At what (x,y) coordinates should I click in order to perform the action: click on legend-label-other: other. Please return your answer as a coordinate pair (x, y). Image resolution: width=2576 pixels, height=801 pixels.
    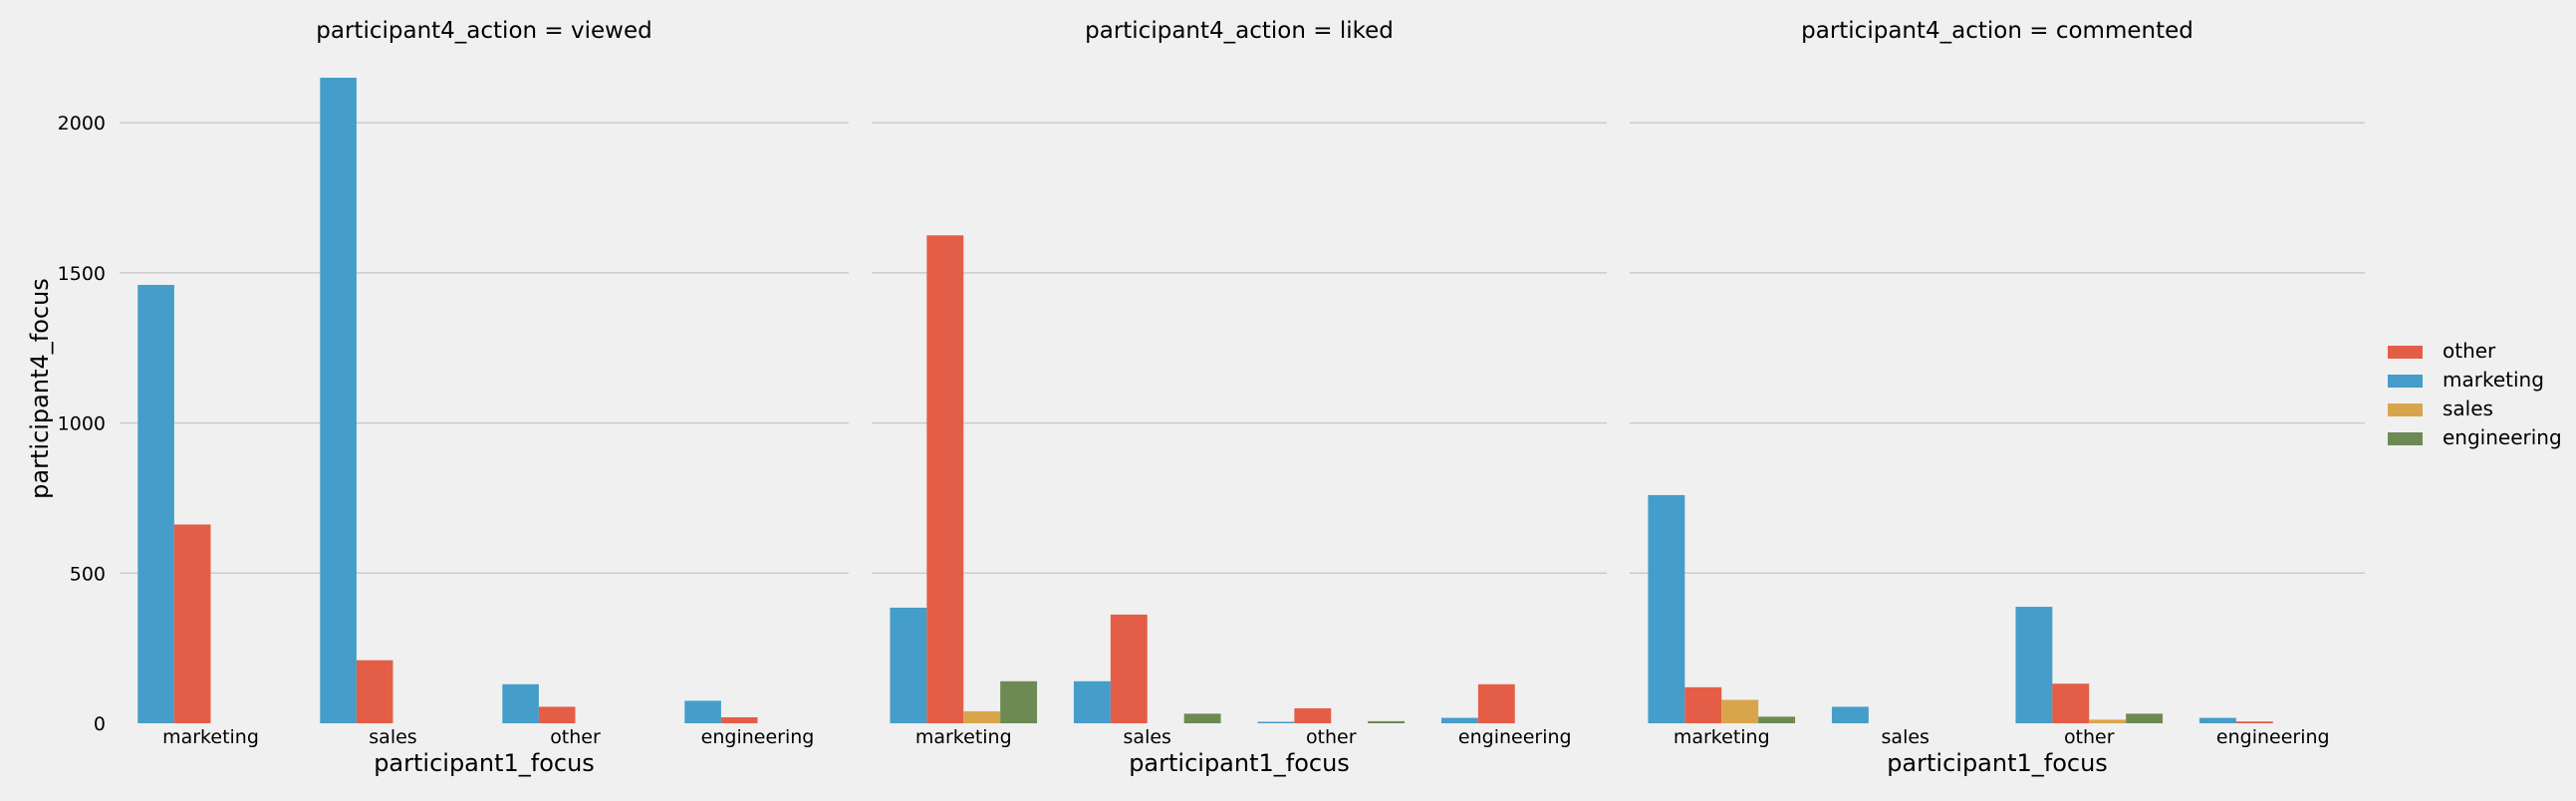
    Looking at the image, I should click on (2469, 351).